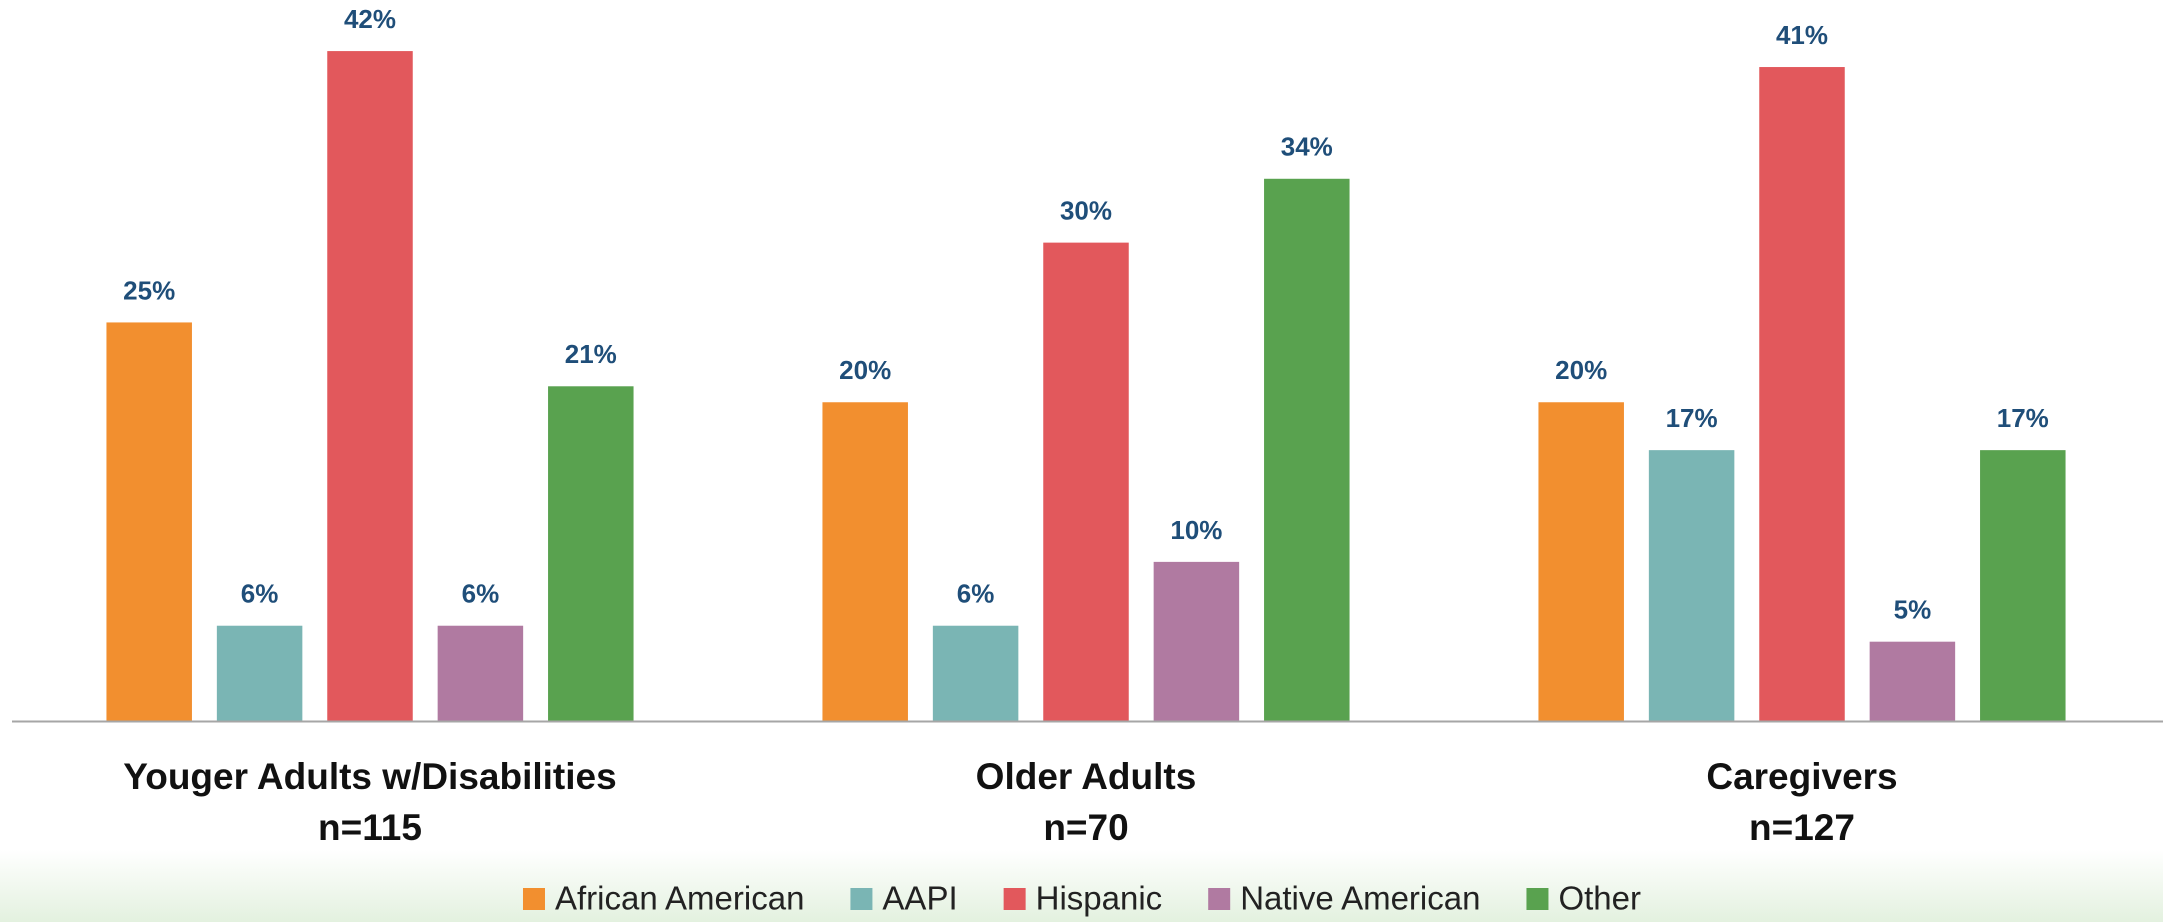  Describe the element at coordinates (1086, 776) in the screenshot. I see `x-tick-label: Older Adults` at that location.